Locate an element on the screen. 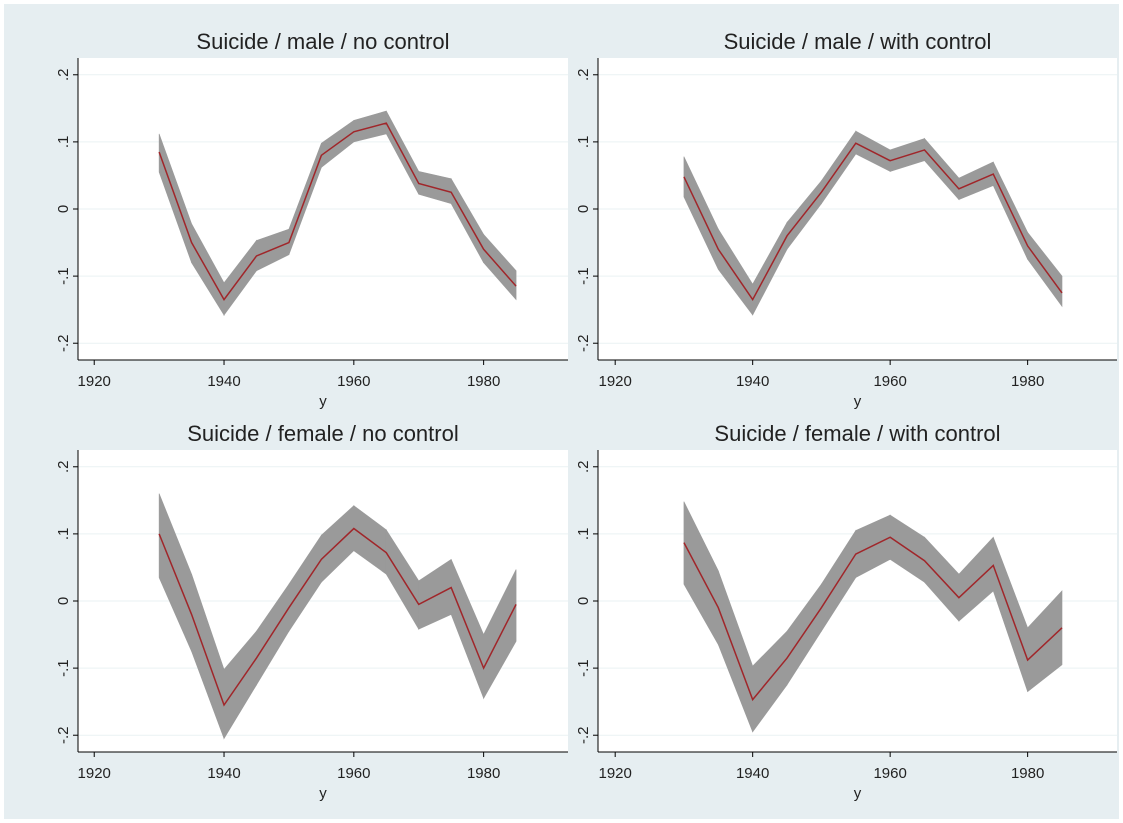  panel-title: Suicide / male / with control is located at coordinates (858, 41).